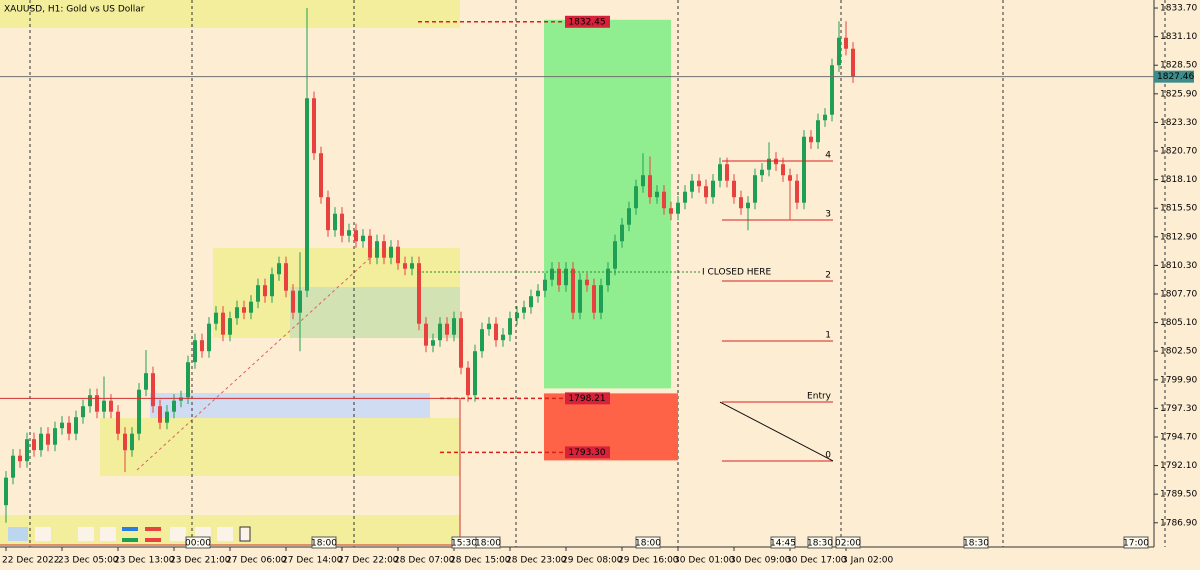  I want to click on time-marker: 18:30, so click(820, 544).